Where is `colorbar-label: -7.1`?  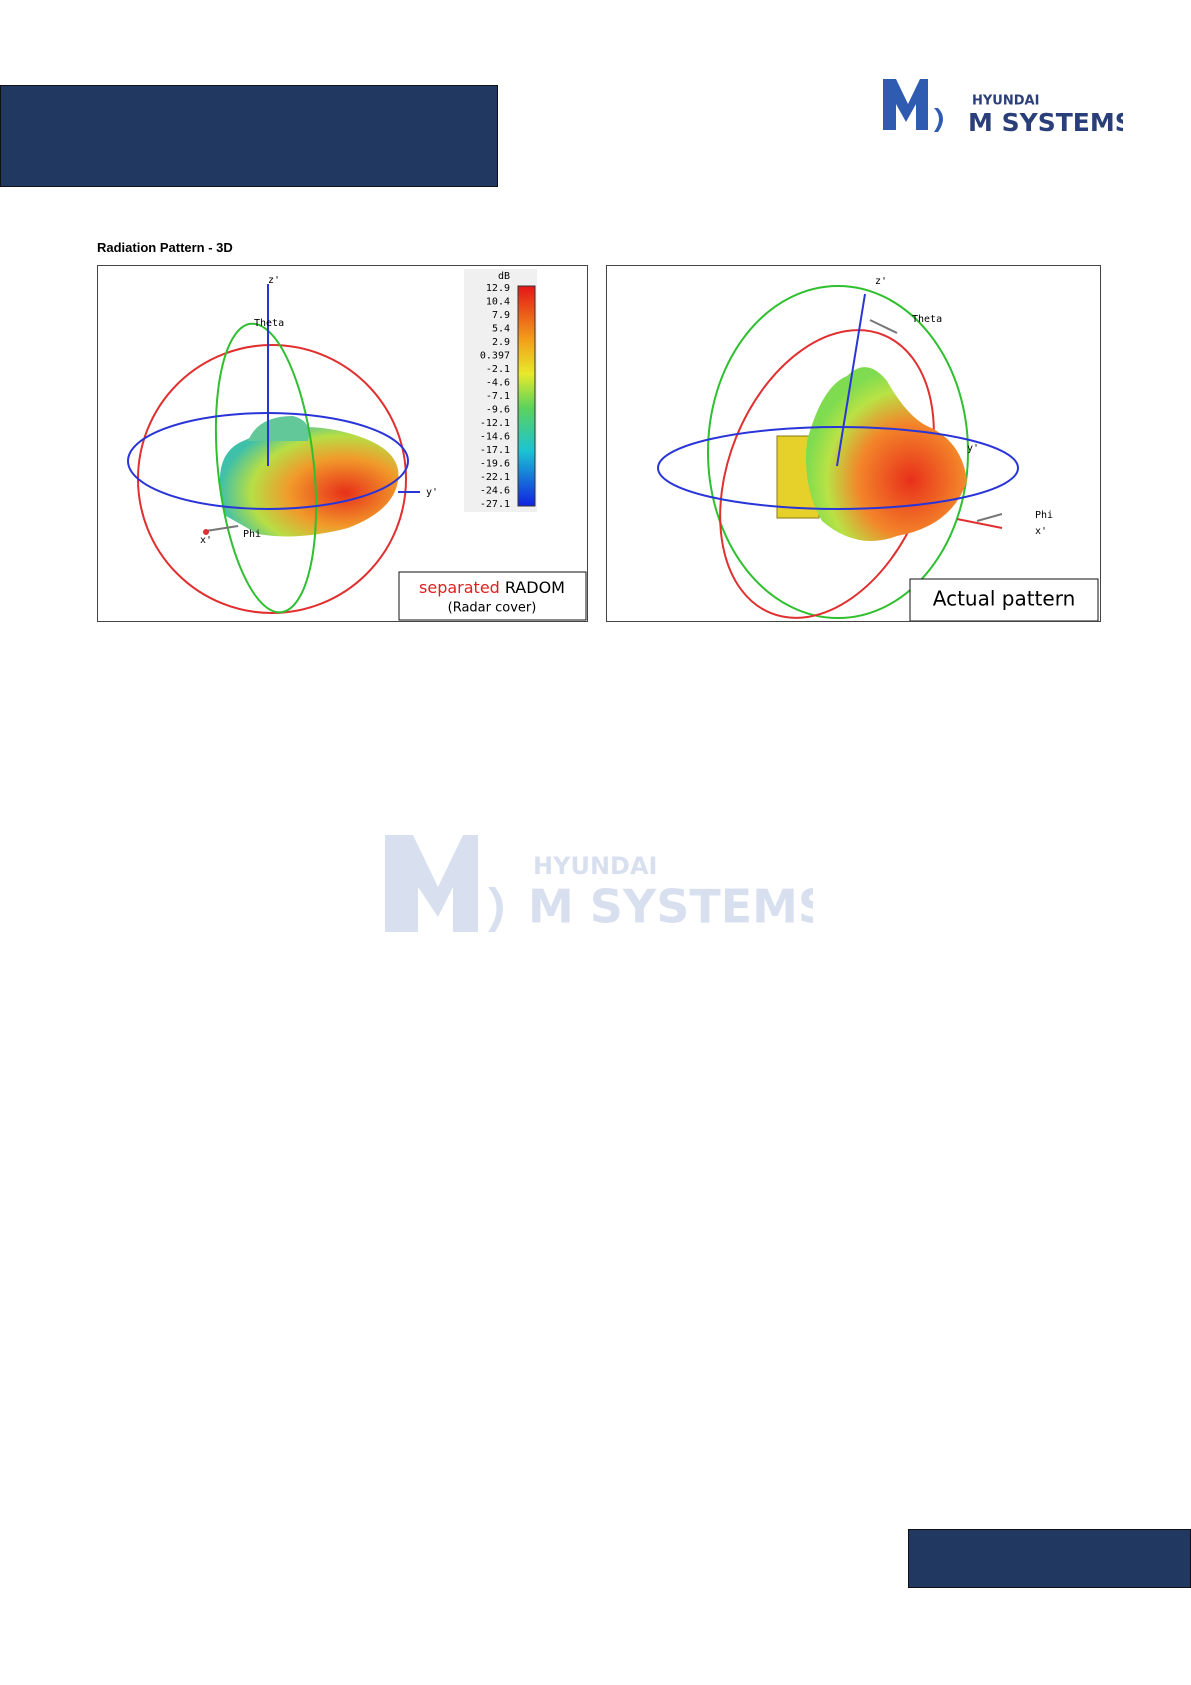
colorbar-label: -7.1 is located at coordinates (498, 396).